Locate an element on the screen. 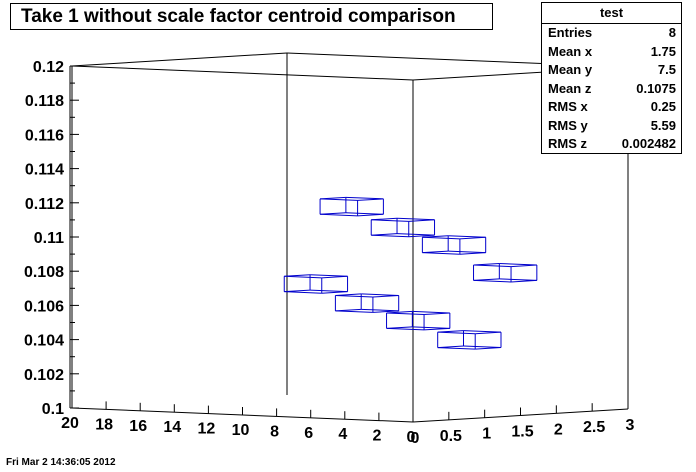  y-tick-label: 6 is located at coordinates (308, 433).